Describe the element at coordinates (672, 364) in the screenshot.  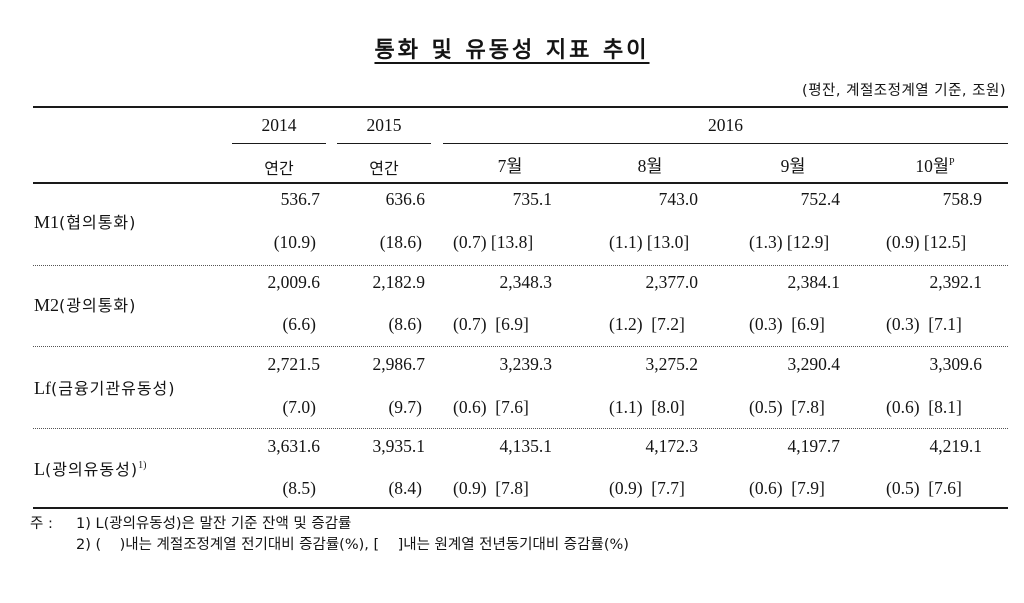
I see `lf-aug-value: 3,275.2` at that location.